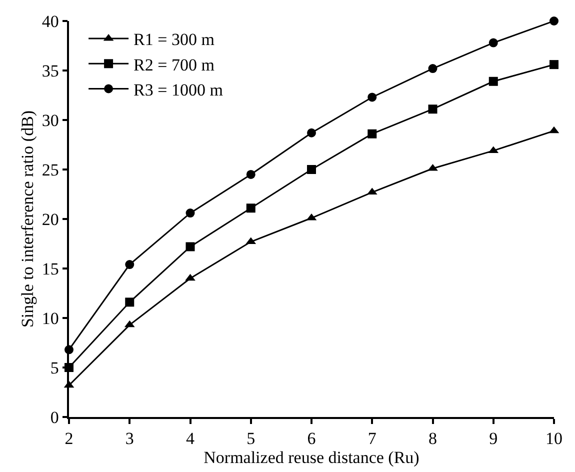 The height and width of the screenshot is (472, 575). I want to click on x-tick-label: 2, so click(69, 438).